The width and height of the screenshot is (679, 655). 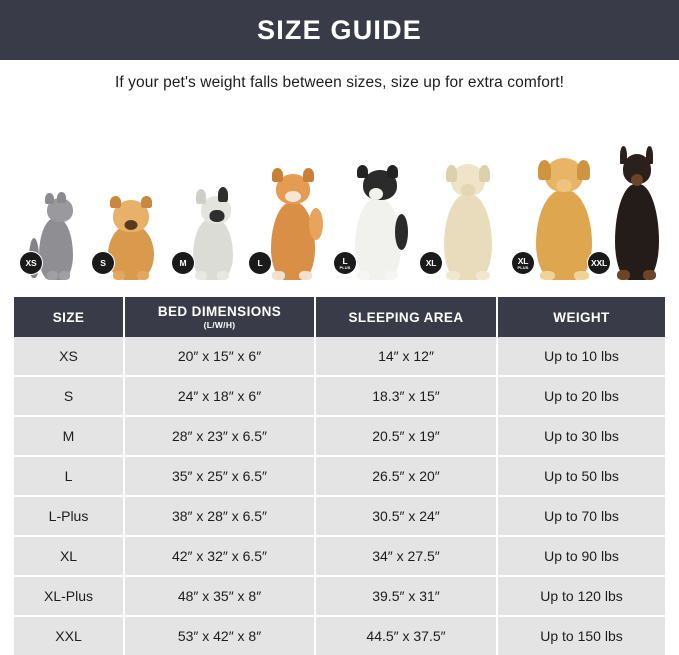 I want to click on pet-figure-xxl: XXL, so click(x=633, y=204).